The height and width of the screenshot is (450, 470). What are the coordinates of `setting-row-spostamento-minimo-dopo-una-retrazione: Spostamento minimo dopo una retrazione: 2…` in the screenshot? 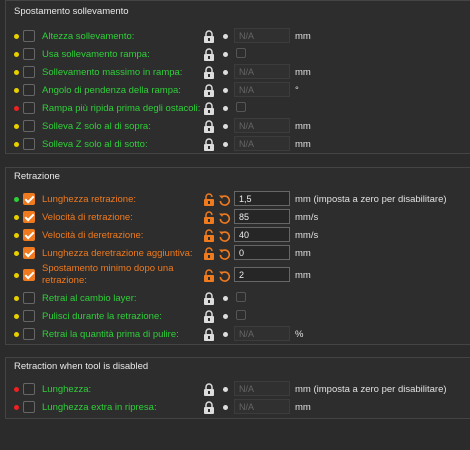 It's located at (238, 274).